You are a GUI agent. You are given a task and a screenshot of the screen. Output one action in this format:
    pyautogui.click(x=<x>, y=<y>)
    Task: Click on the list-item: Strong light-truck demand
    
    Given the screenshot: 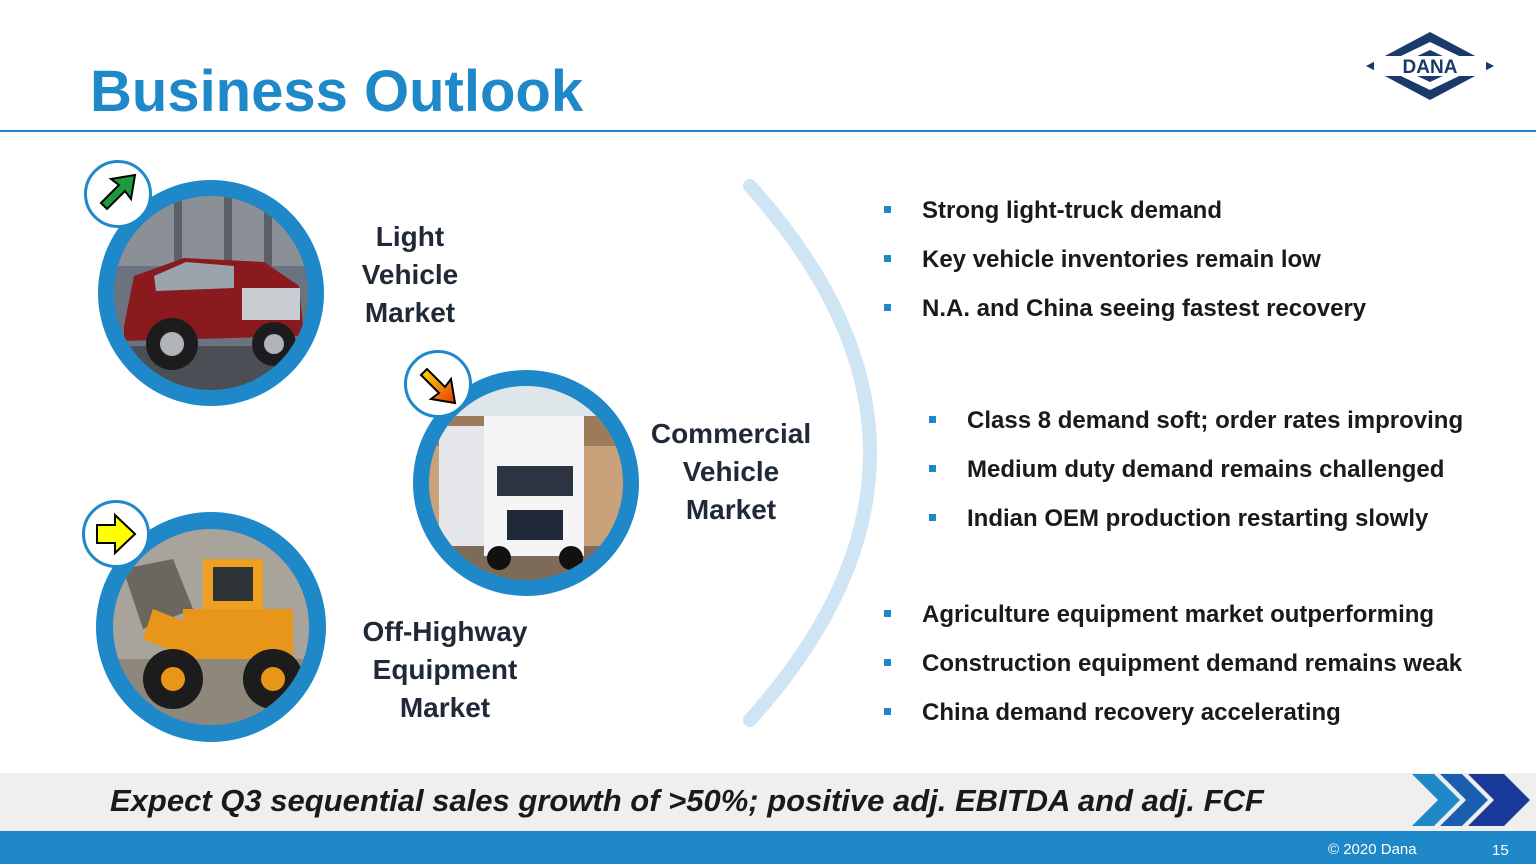 What is the action you would take?
    pyautogui.click(x=1124, y=220)
    